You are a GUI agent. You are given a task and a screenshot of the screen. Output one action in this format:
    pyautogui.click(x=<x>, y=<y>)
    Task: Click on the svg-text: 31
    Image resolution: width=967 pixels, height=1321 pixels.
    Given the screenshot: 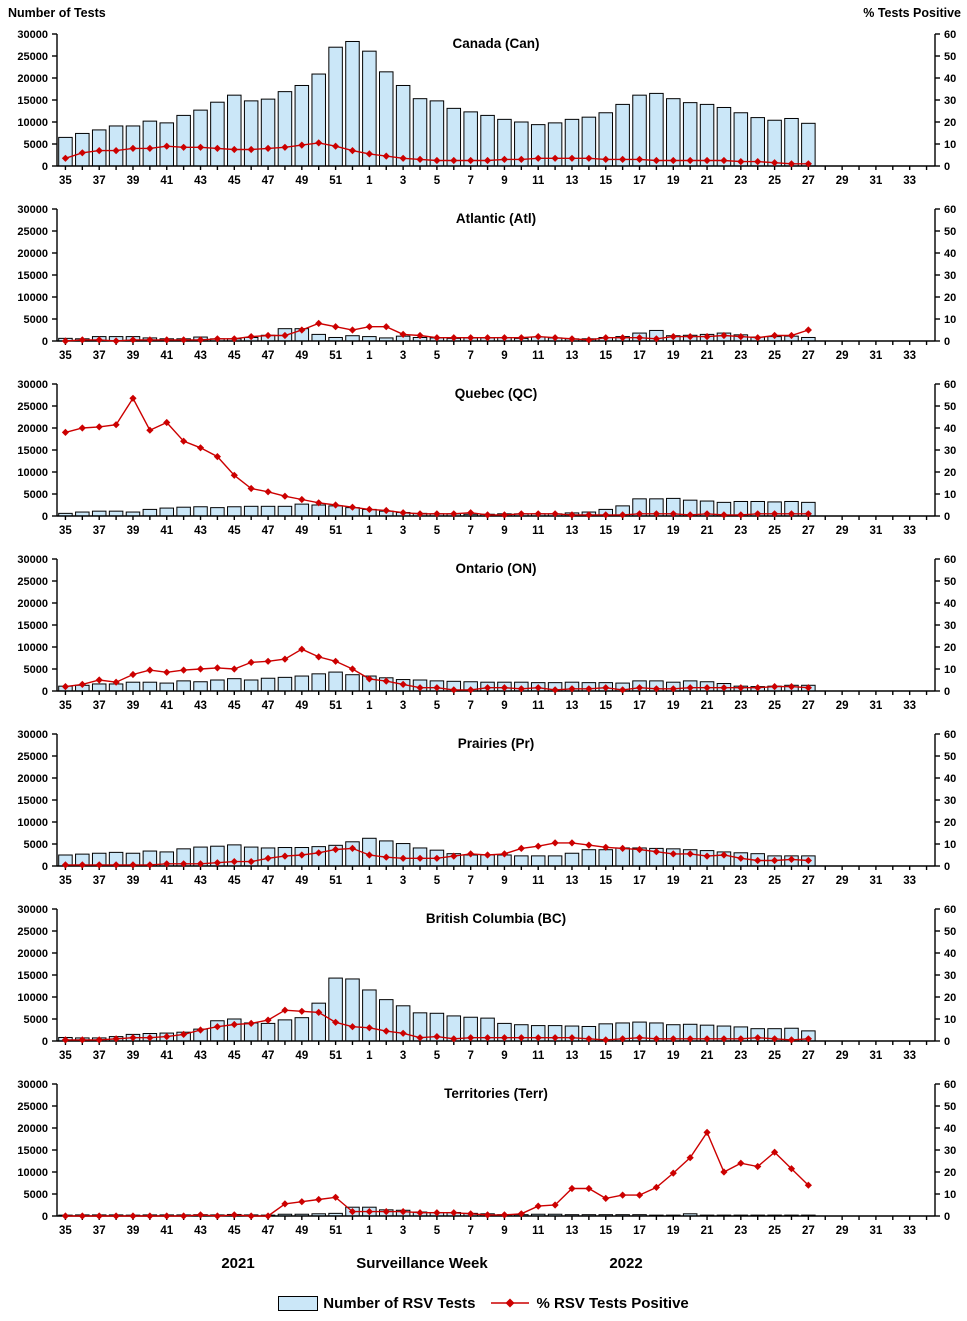 What is the action you would take?
    pyautogui.click(x=876, y=706)
    